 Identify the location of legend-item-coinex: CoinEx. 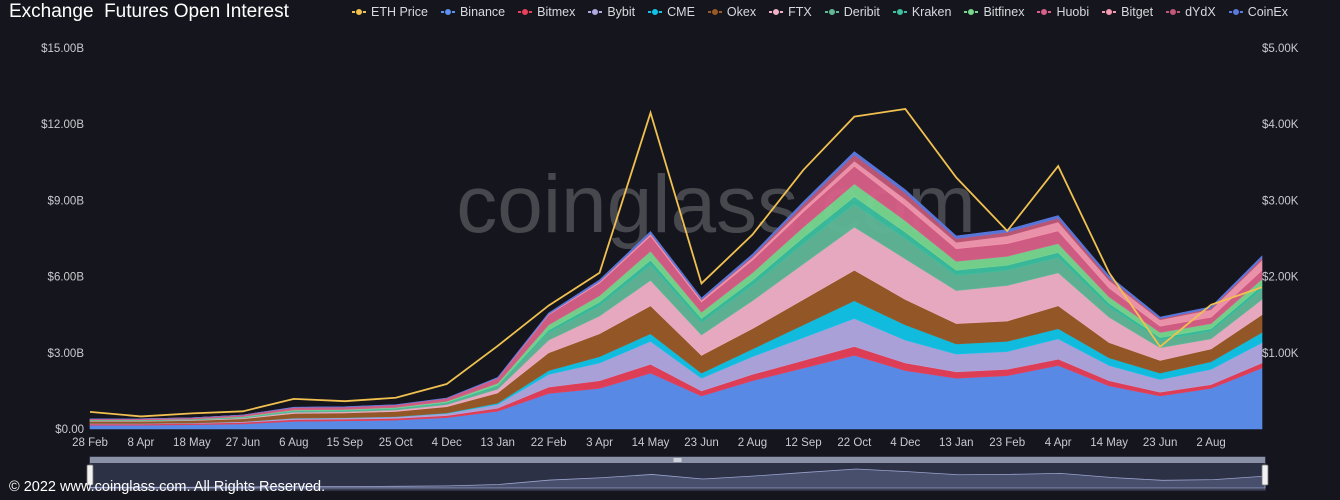
(1258, 12).